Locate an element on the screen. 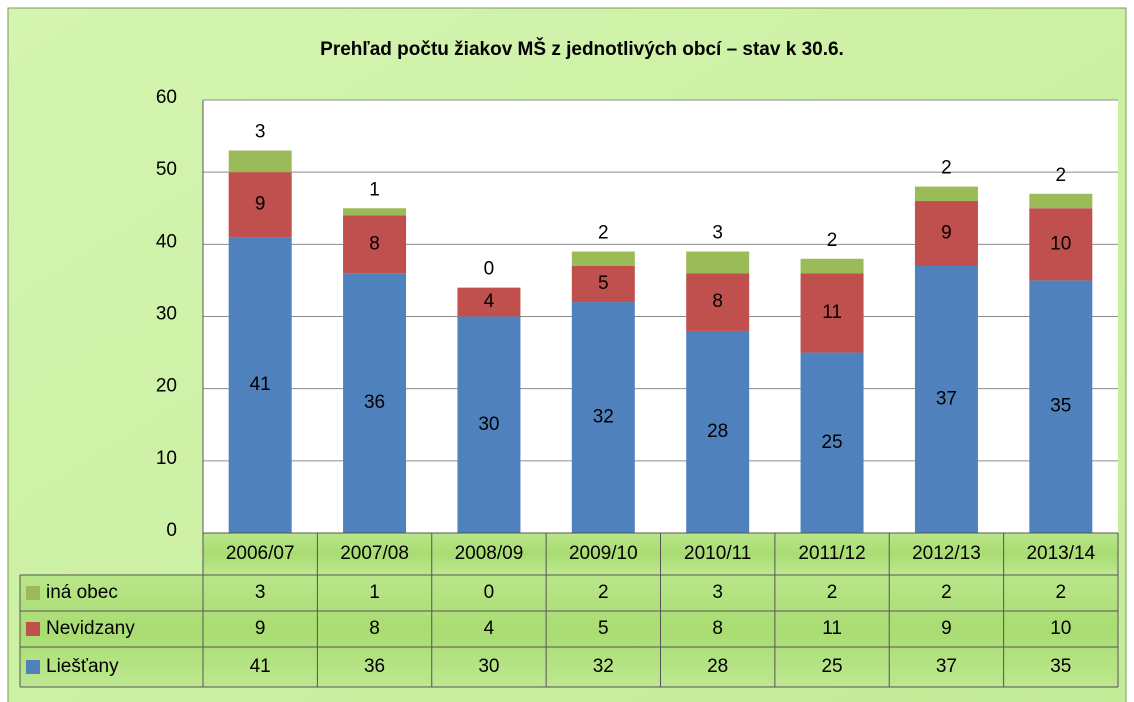 The image size is (1134, 702). x-tick-label: 2010/11 is located at coordinates (717, 553).